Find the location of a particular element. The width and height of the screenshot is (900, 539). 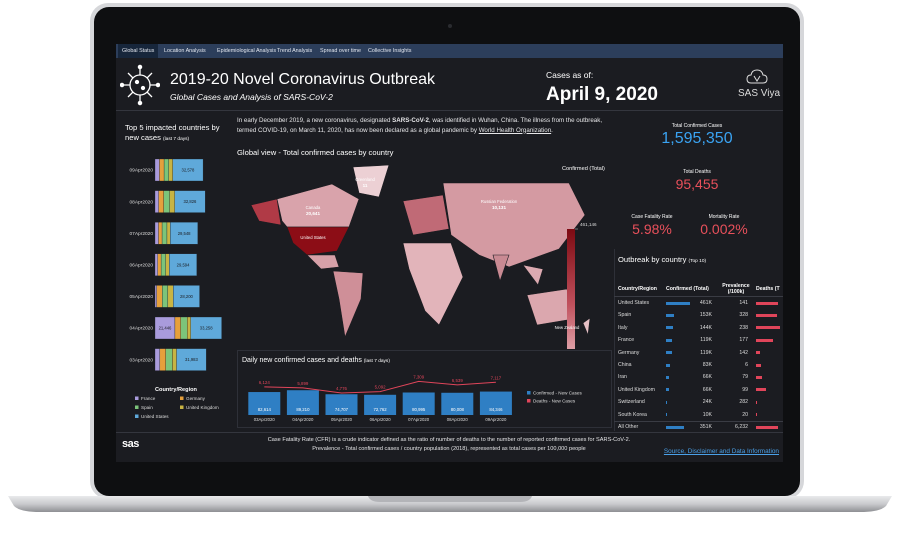

value-label: 32,578 is located at coordinates (188, 170).